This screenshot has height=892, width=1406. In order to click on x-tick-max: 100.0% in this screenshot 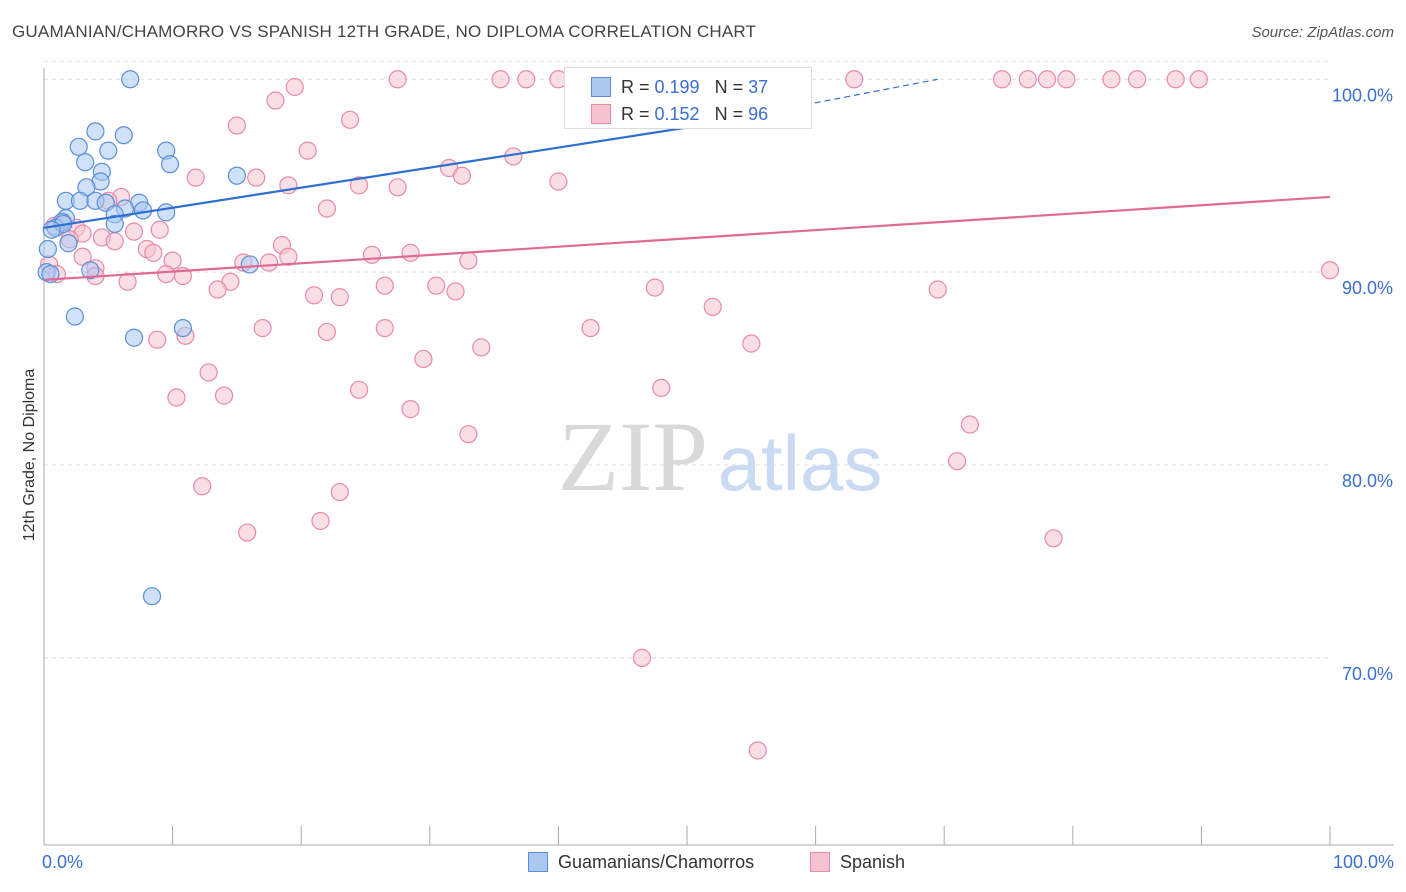, I will do `click(1363, 862)`.